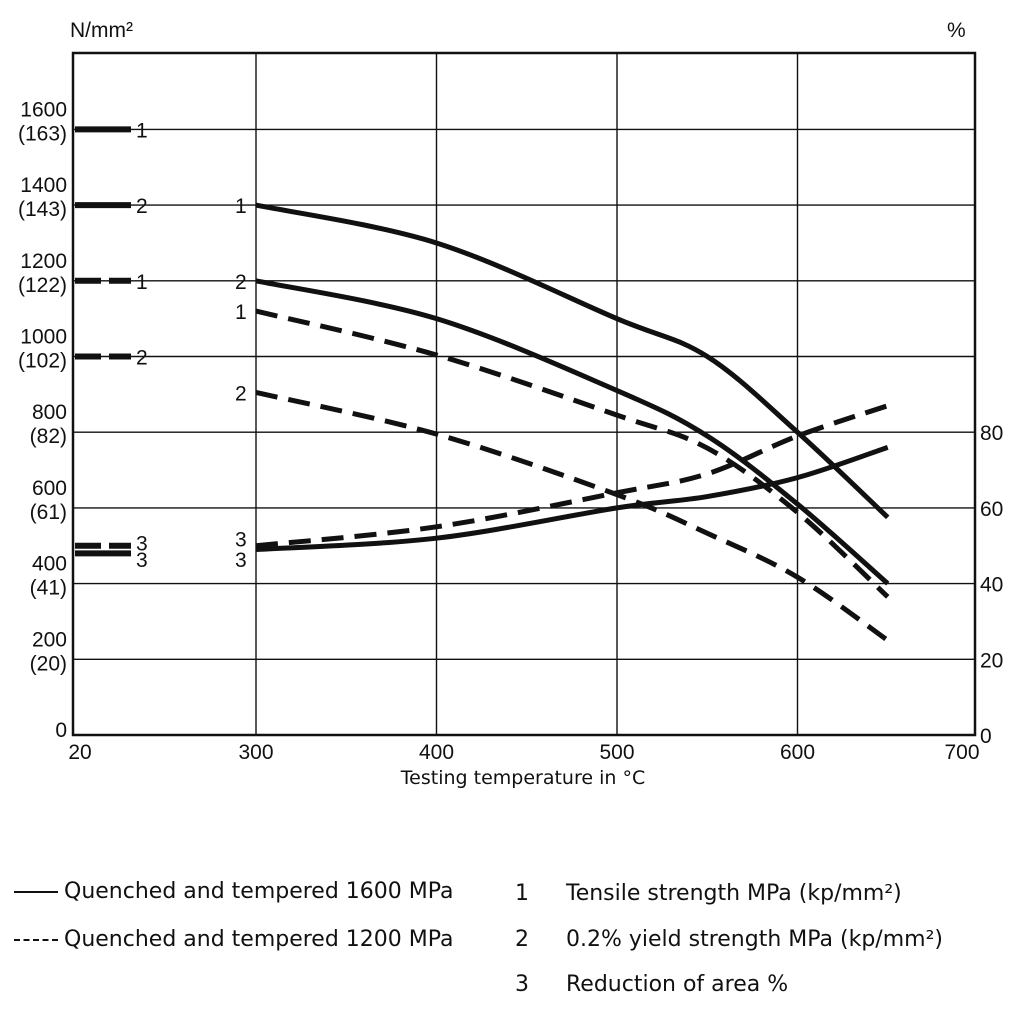 The height and width of the screenshot is (1009, 1024). Describe the element at coordinates (48, 663) in the screenshot. I see `y-tick-sublabel: (20)` at that location.